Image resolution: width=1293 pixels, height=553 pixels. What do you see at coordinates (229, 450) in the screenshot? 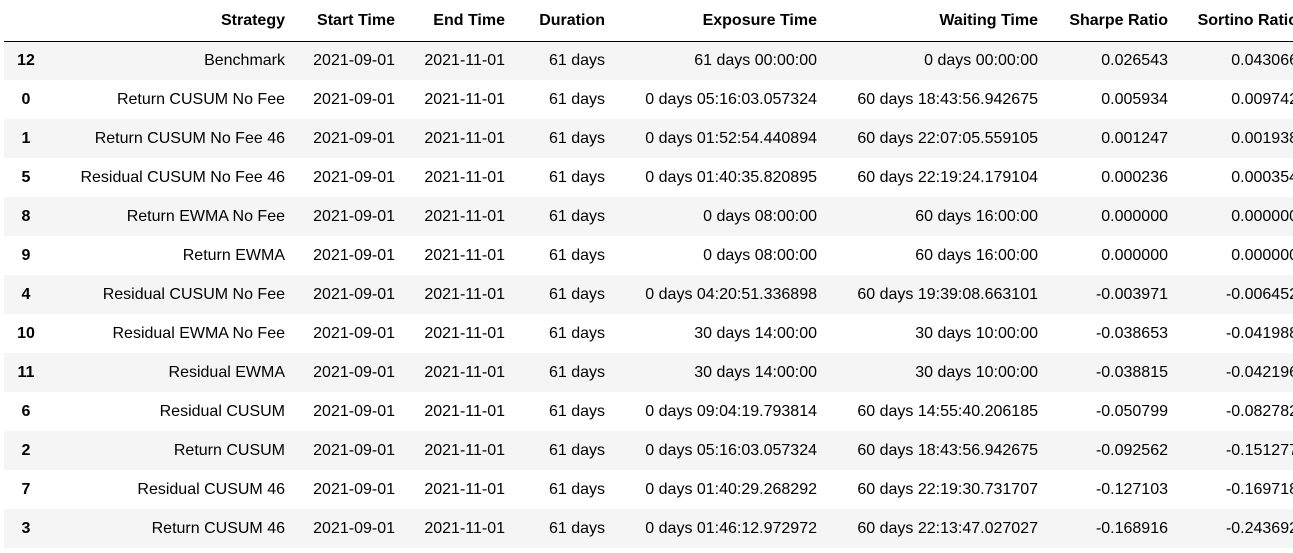
I see `cell-strategy: Return CUSUM` at bounding box center [229, 450].